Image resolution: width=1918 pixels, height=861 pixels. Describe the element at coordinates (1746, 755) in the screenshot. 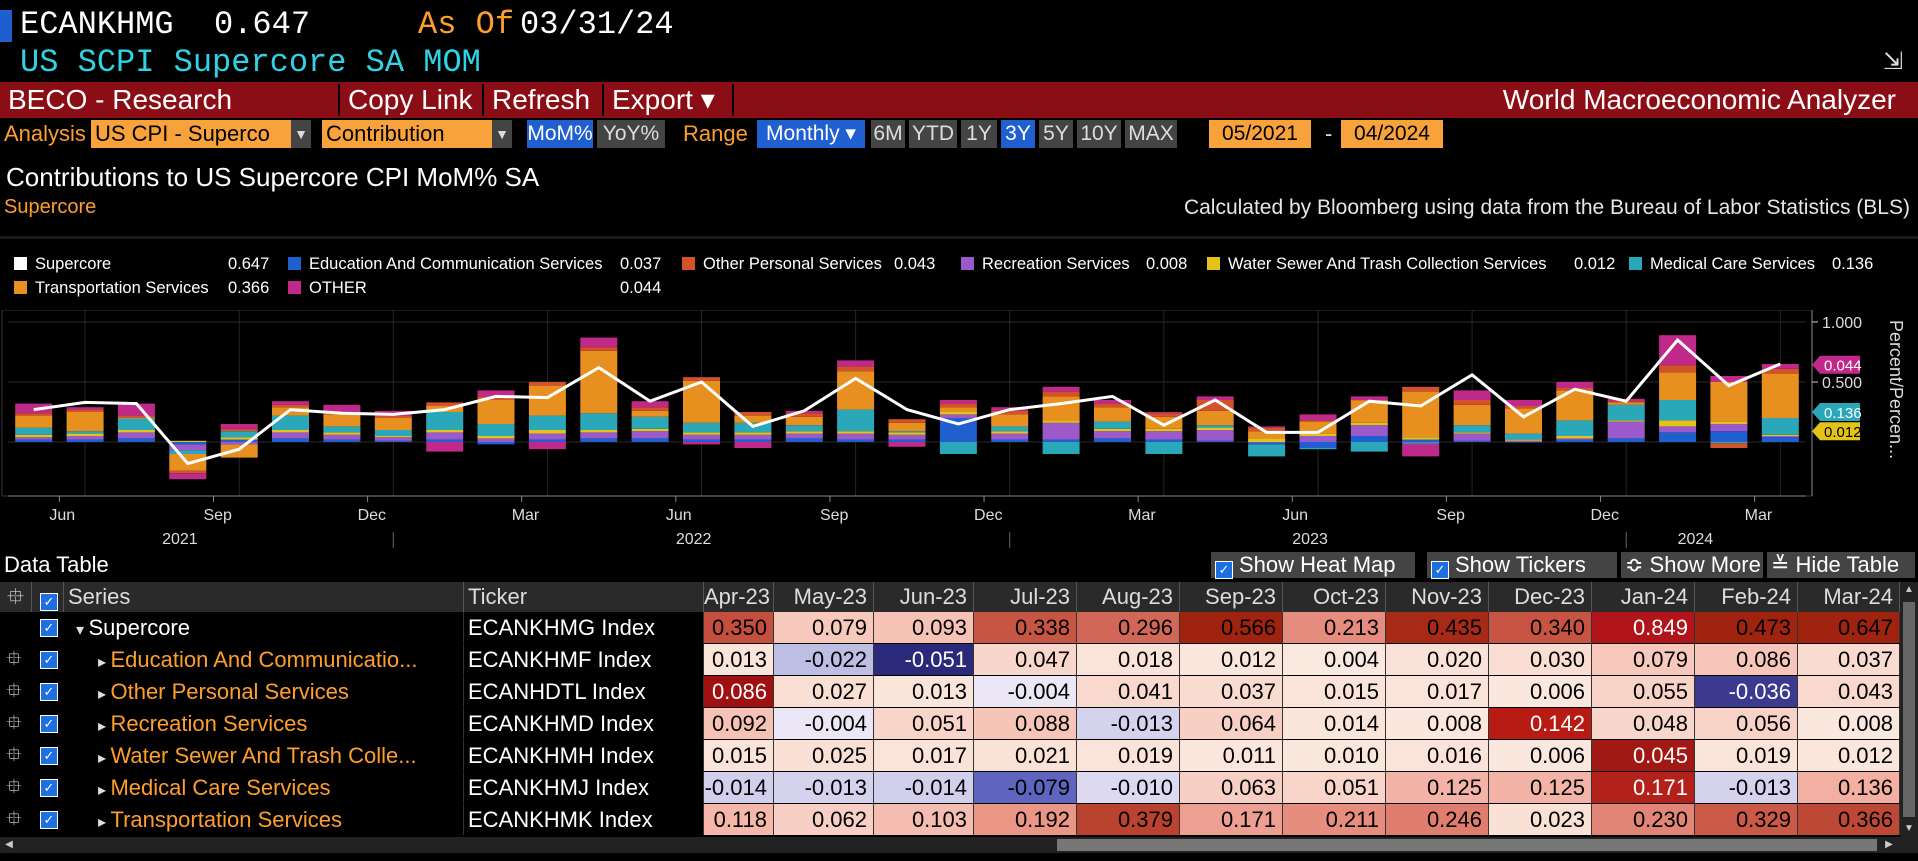

I see `value-cell: 0.019` at that location.